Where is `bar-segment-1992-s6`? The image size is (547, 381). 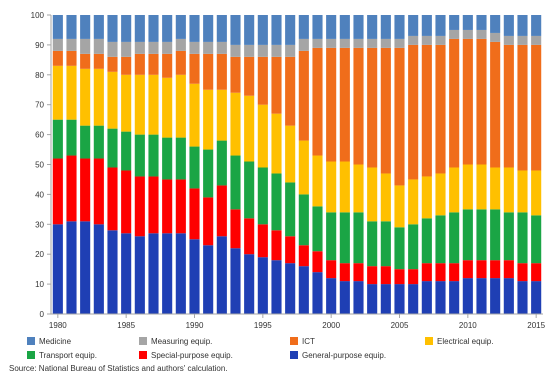 bar-segment-1992-s6 is located at coordinates (221, 28).